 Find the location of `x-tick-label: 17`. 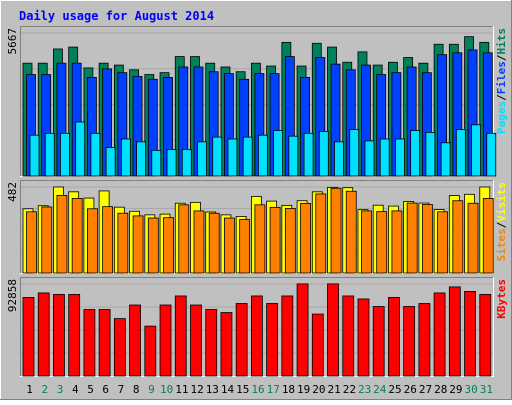

x-tick-label: 17 is located at coordinates (273, 389).